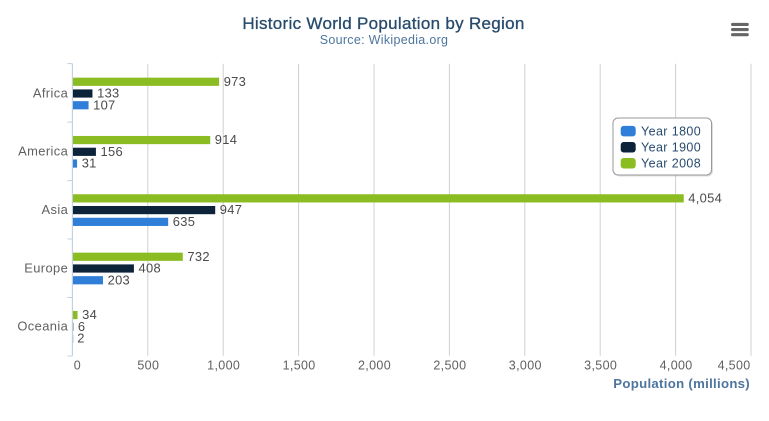 Image resolution: width=769 pixels, height=421 pixels. I want to click on svg-text:Historic World Population by R: Historic World Population by Region, so click(383, 23).